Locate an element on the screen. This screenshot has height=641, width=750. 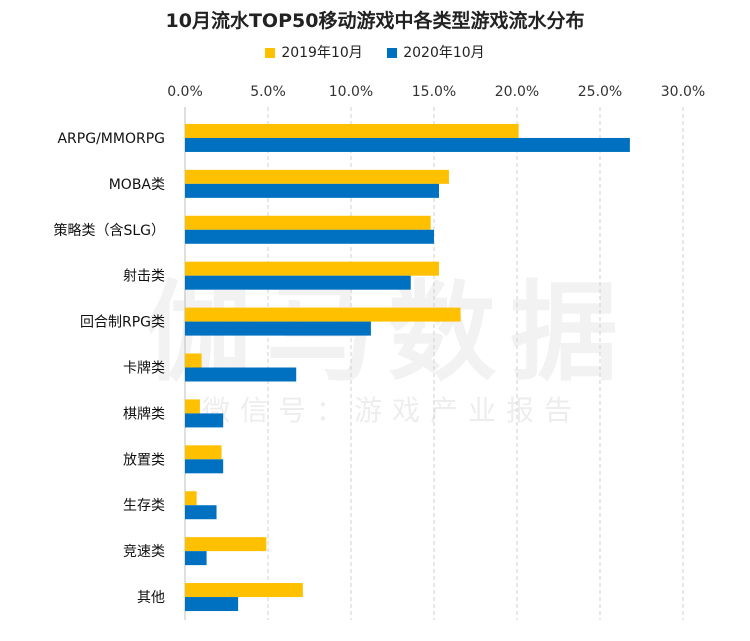
category-label: 策略类（含SLG） is located at coordinates (109, 230).